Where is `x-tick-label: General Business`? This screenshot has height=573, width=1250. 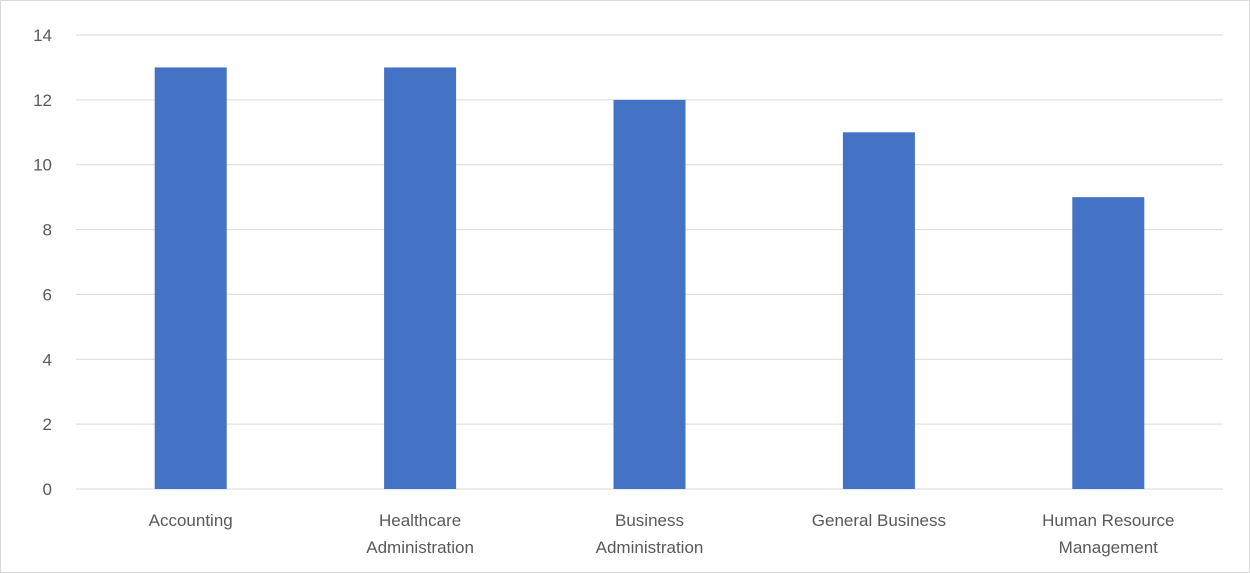 x-tick-label: General Business is located at coordinates (879, 520).